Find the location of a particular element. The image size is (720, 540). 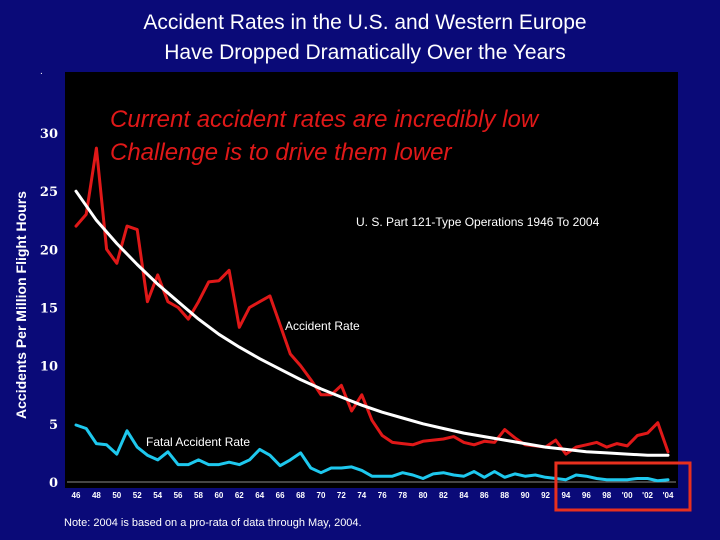

x-tick-label: '02 is located at coordinates (647, 495).